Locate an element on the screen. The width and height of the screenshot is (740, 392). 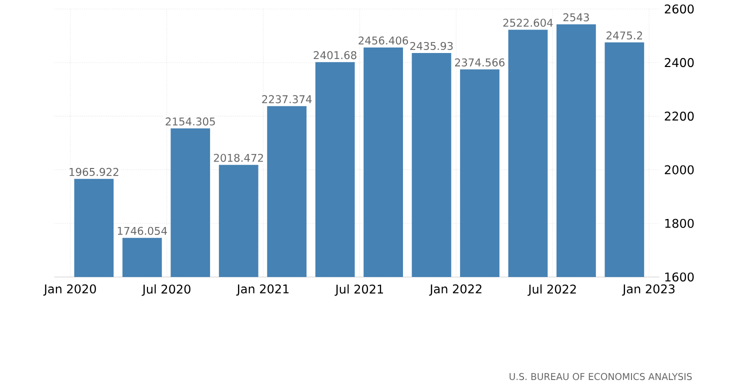
x-tick-label: Jul 2020 is located at coordinates (166, 290).